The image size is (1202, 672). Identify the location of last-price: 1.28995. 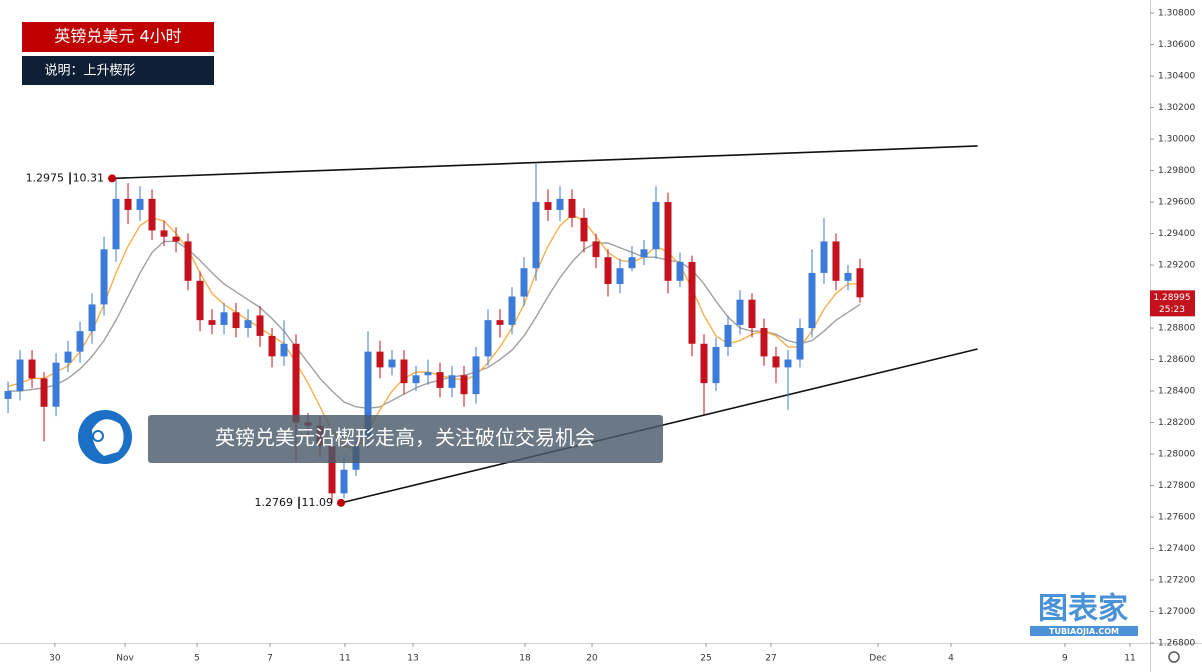
(1171, 298).